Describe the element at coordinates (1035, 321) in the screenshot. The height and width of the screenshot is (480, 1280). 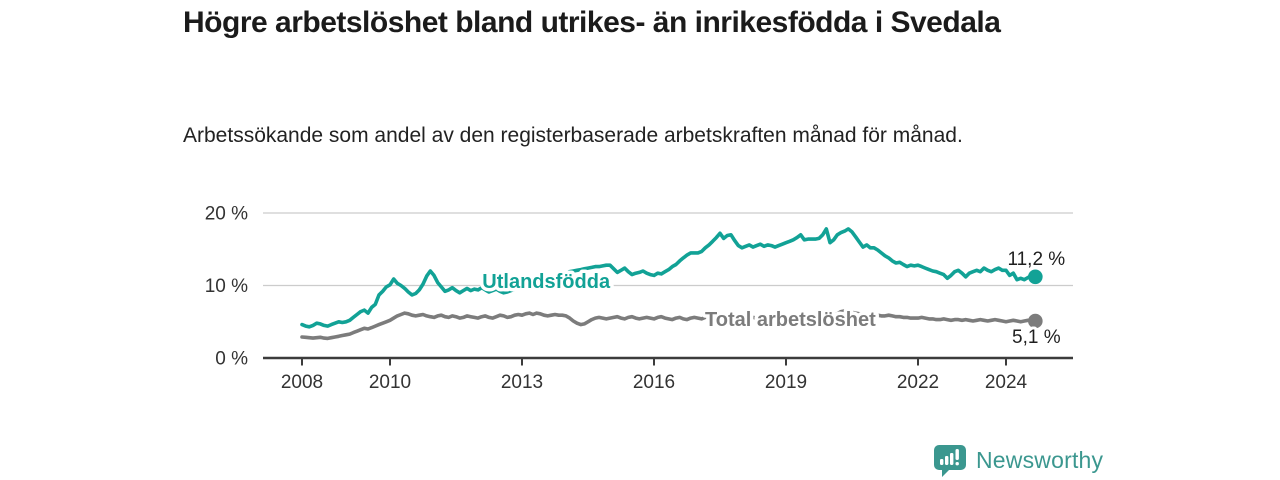
I see `series-end-dot-total-arbetsloshet` at that location.